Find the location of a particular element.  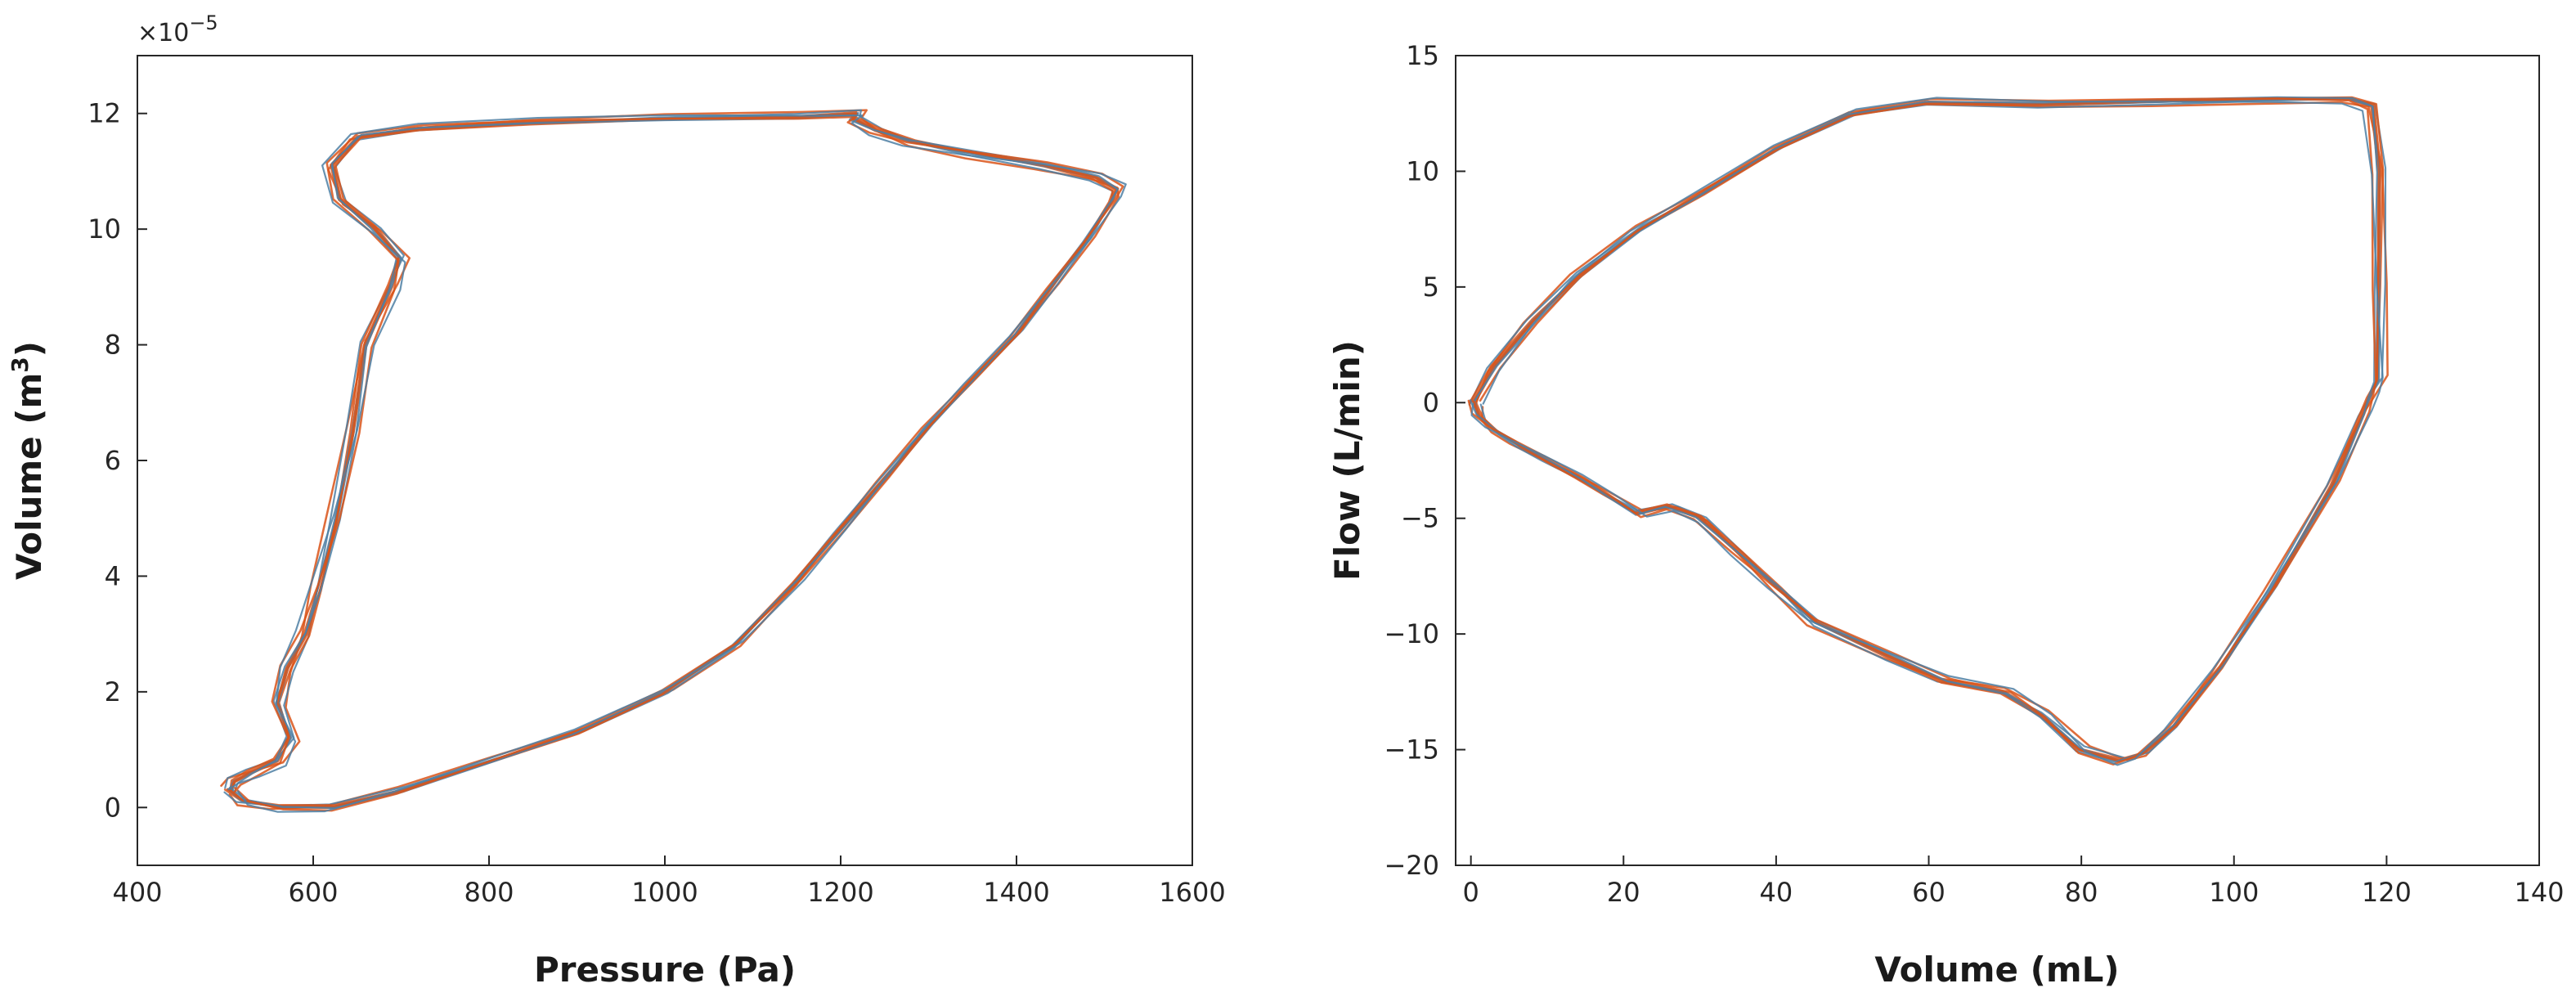

y-axis-multiplier-base: ×10 is located at coordinates (163, 33).